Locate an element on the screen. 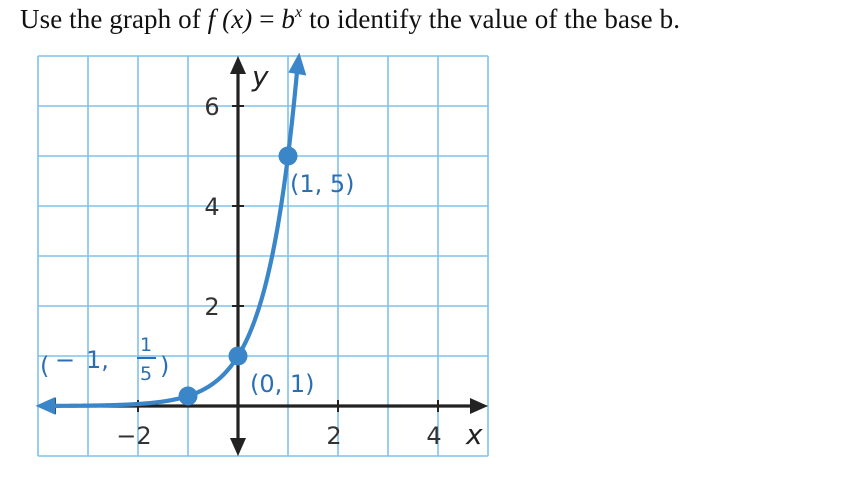  exponent: x is located at coordinates (299, 12).